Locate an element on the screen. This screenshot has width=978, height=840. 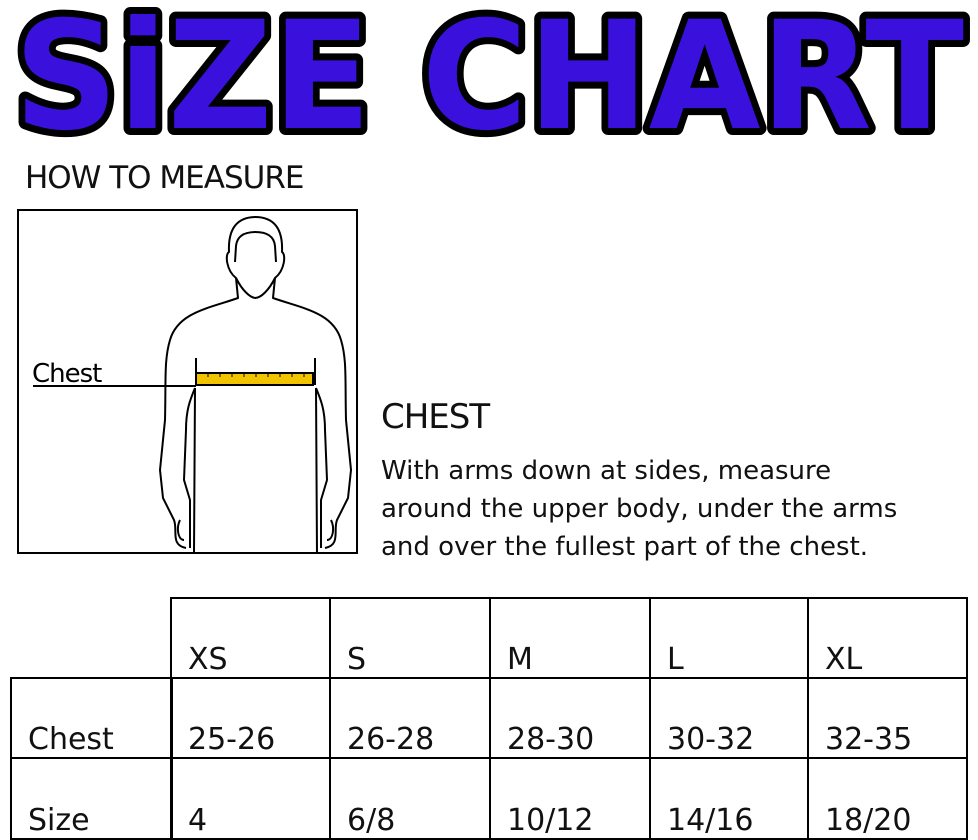
table-cell: 28-30 is located at coordinates (570, 718).